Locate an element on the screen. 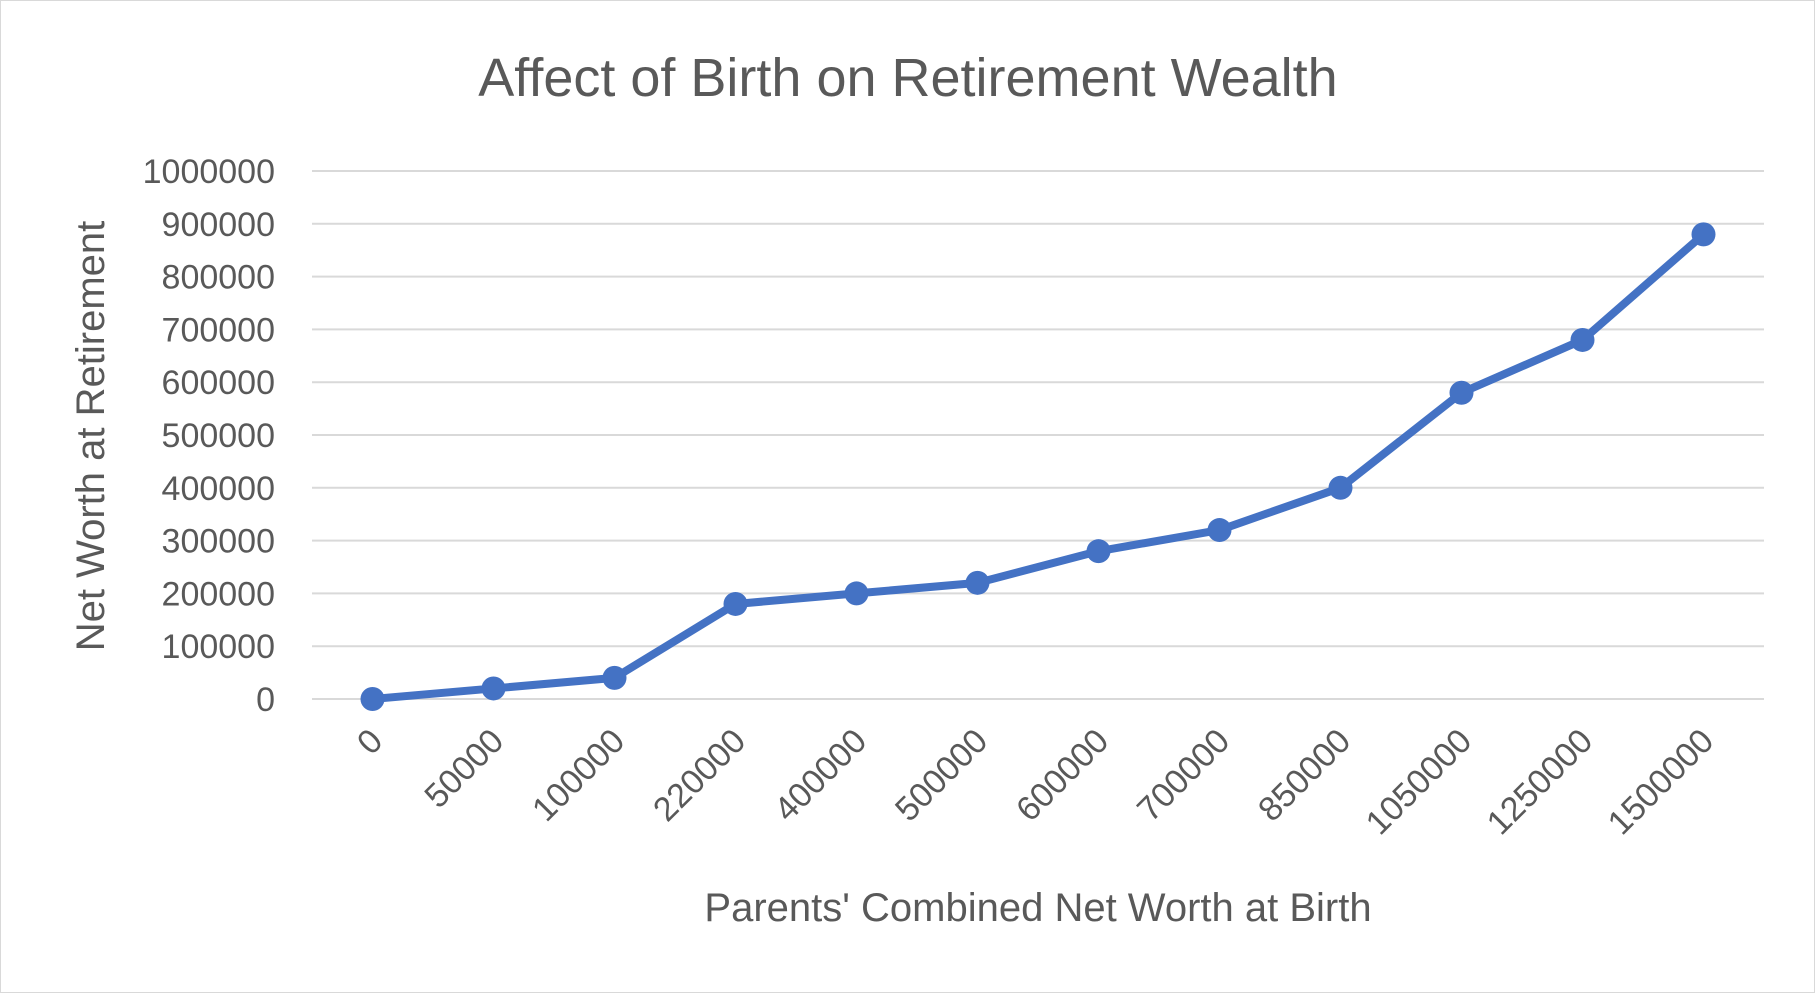 The image size is (1815, 994). chart-title: Affect of Birth on Retirement Wealth is located at coordinates (907, 78).